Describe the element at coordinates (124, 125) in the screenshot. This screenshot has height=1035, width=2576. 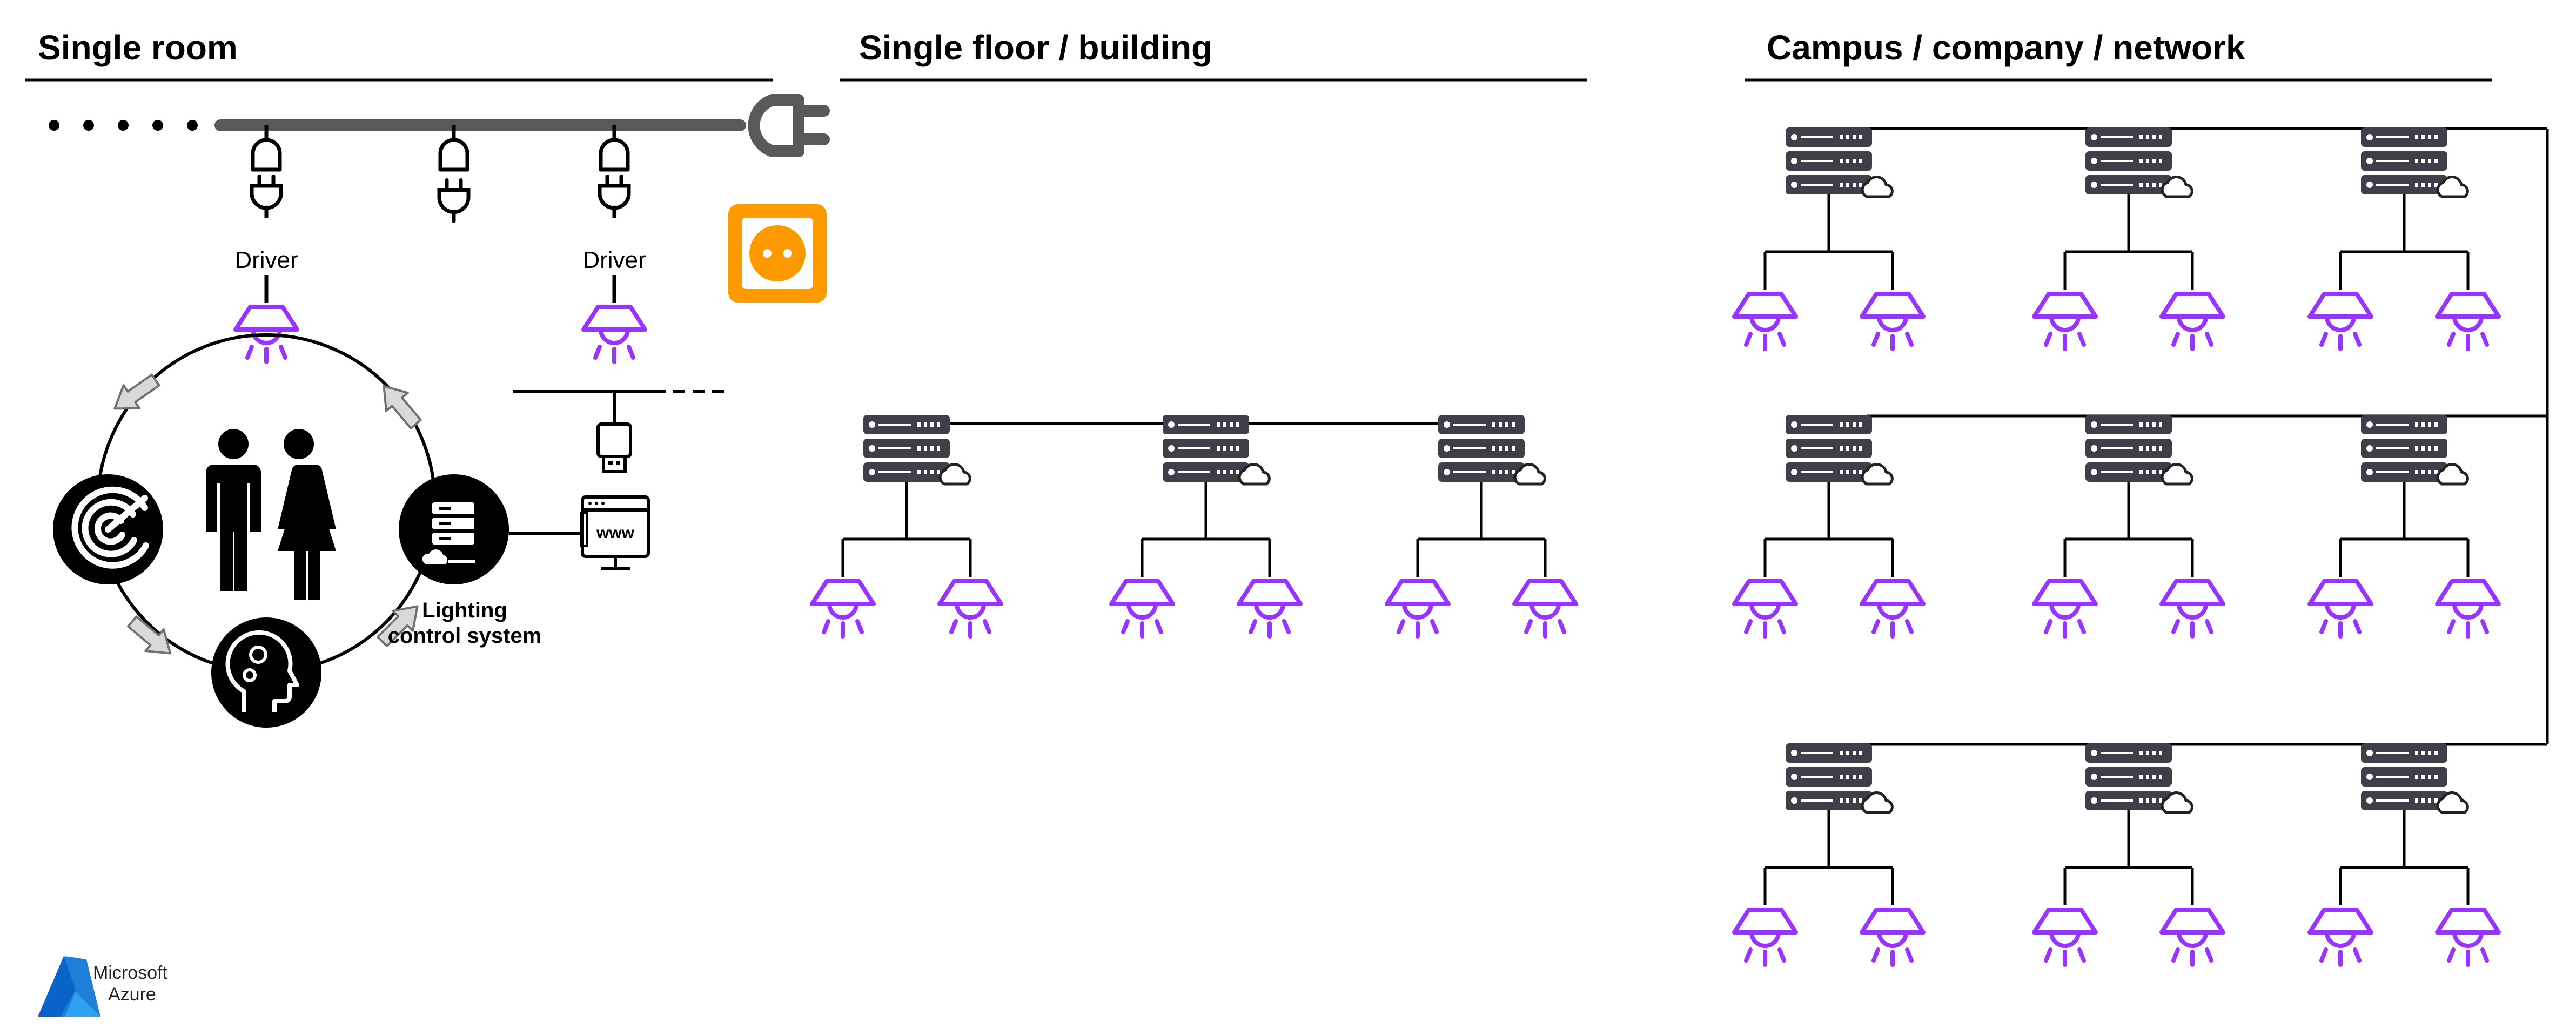
I see `continuation-dots` at that location.